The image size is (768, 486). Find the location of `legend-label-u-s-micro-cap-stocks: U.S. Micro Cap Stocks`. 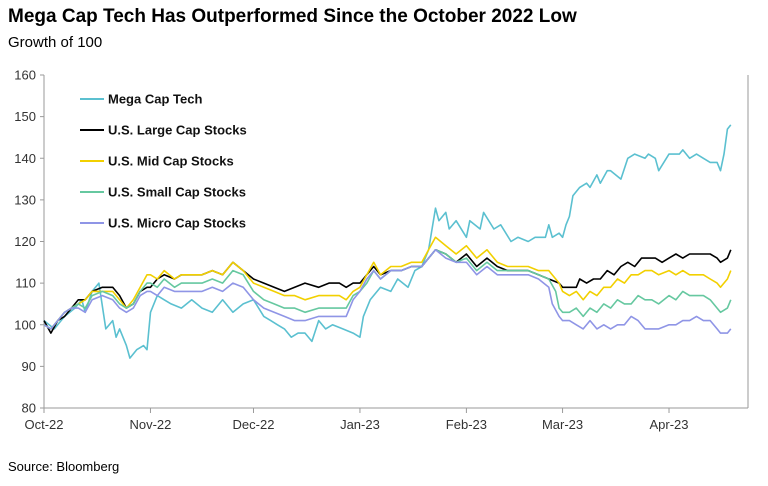

legend-label-u-s-micro-cap-stocks: U.S. Micro Cap Stocks is located at coordinates (177, 223).